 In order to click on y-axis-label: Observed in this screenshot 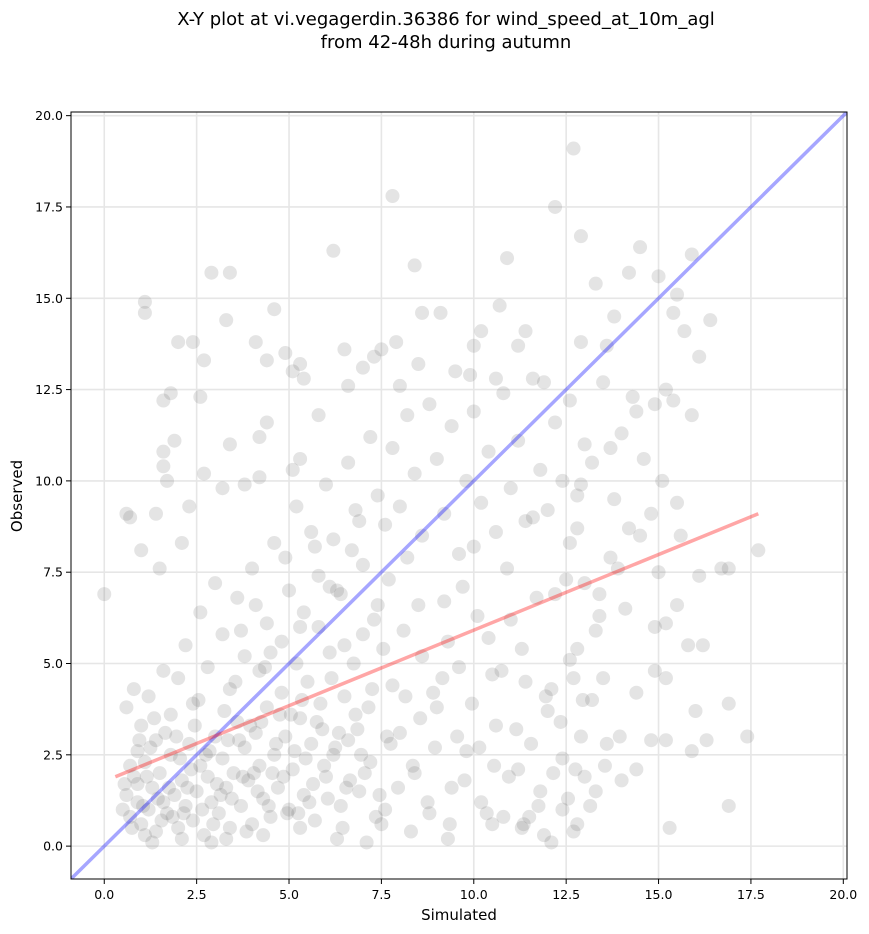, I will do `click(17, 496)`.